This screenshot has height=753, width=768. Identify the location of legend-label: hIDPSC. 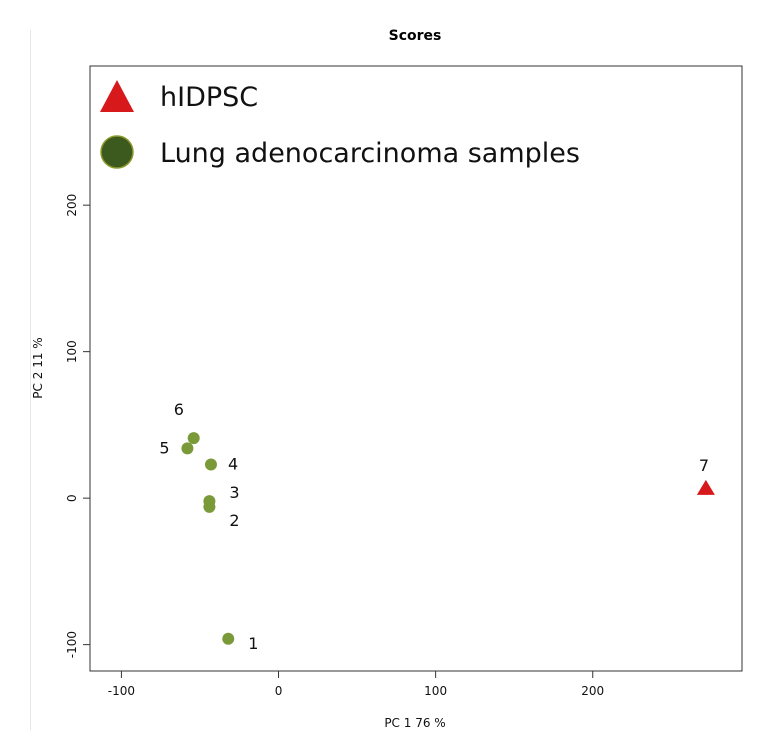
(209, 97).